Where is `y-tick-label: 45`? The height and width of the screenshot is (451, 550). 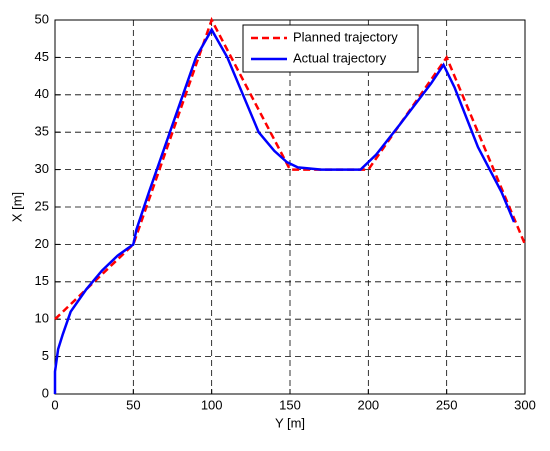 y-tick-label: 45 is located at coordinates (42, 56).